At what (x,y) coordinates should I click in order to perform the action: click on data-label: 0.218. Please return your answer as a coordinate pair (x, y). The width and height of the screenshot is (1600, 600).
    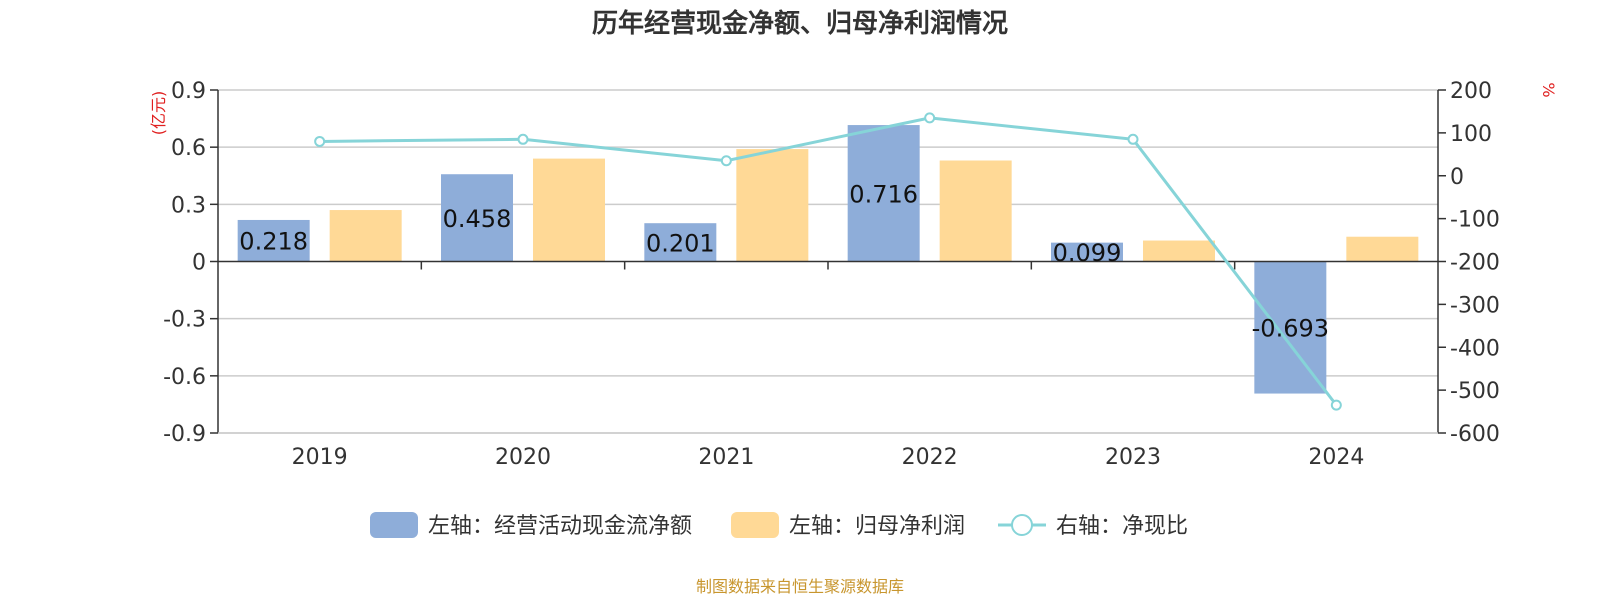
    Looking at the image, I should click on (273, 242).